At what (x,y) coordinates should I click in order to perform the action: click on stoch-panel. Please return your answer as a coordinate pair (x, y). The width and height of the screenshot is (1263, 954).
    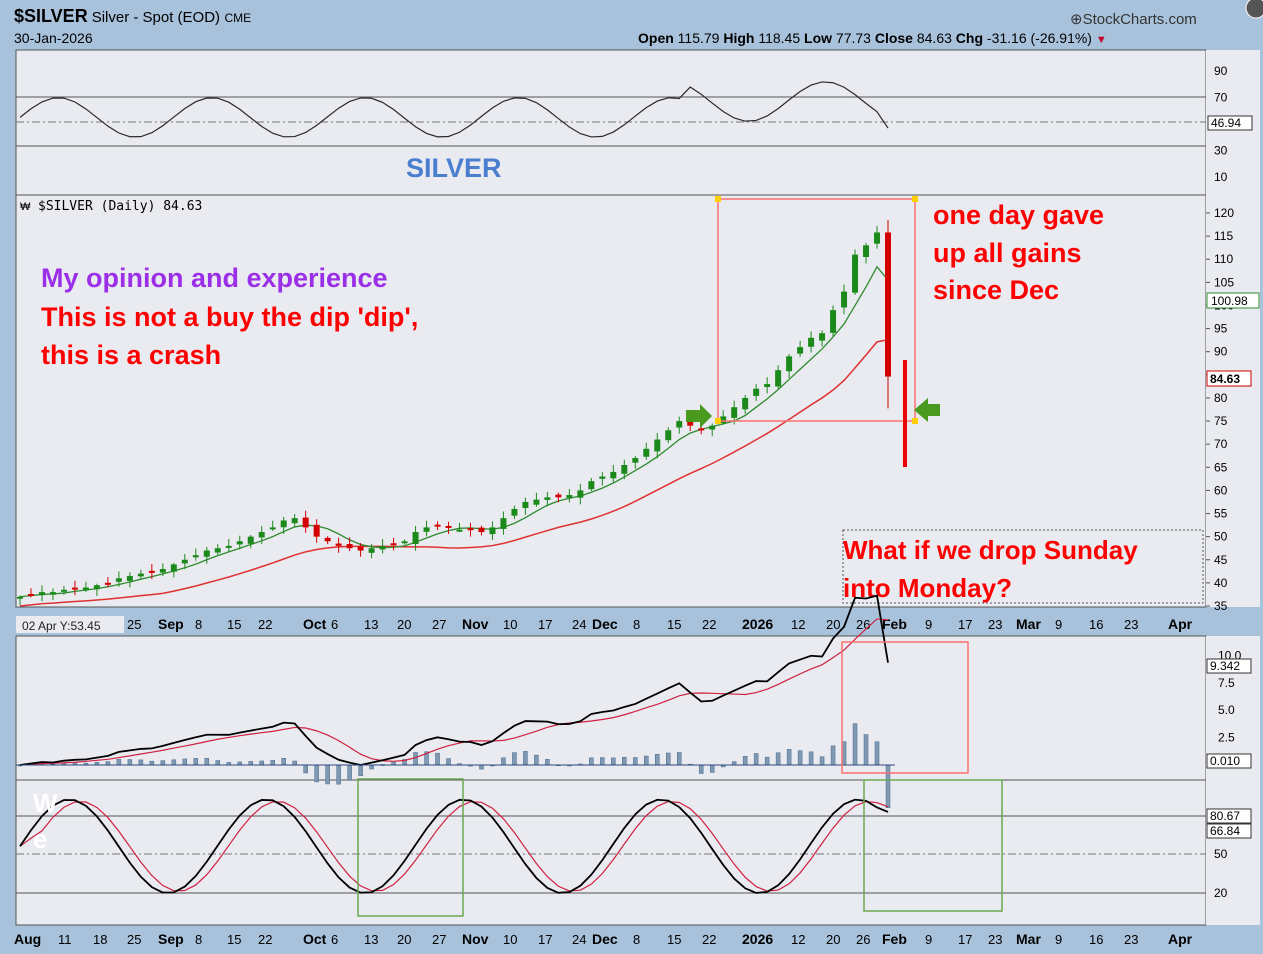
    Looking at the image, I should click on (611, 852).